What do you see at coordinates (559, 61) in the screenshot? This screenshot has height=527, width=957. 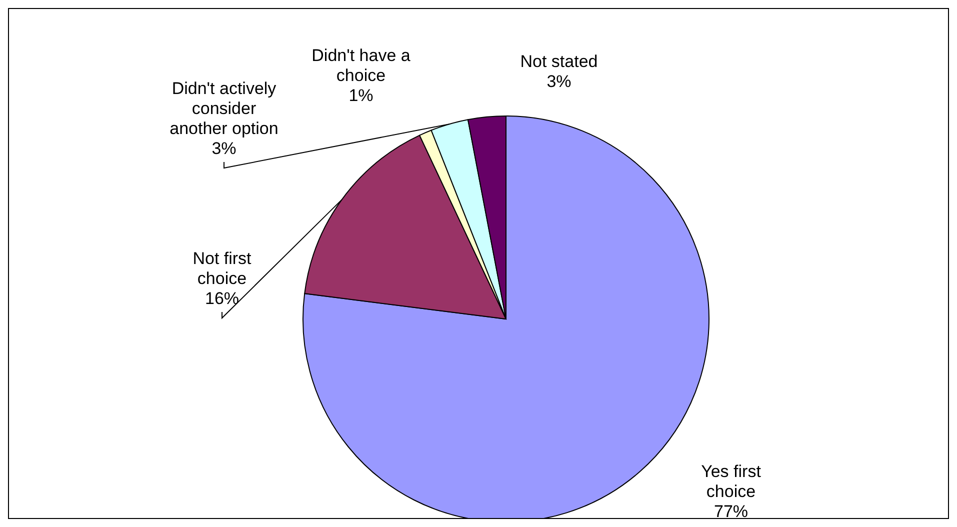 I see `slice-label: Not stated` at bounding box center [559, 61].